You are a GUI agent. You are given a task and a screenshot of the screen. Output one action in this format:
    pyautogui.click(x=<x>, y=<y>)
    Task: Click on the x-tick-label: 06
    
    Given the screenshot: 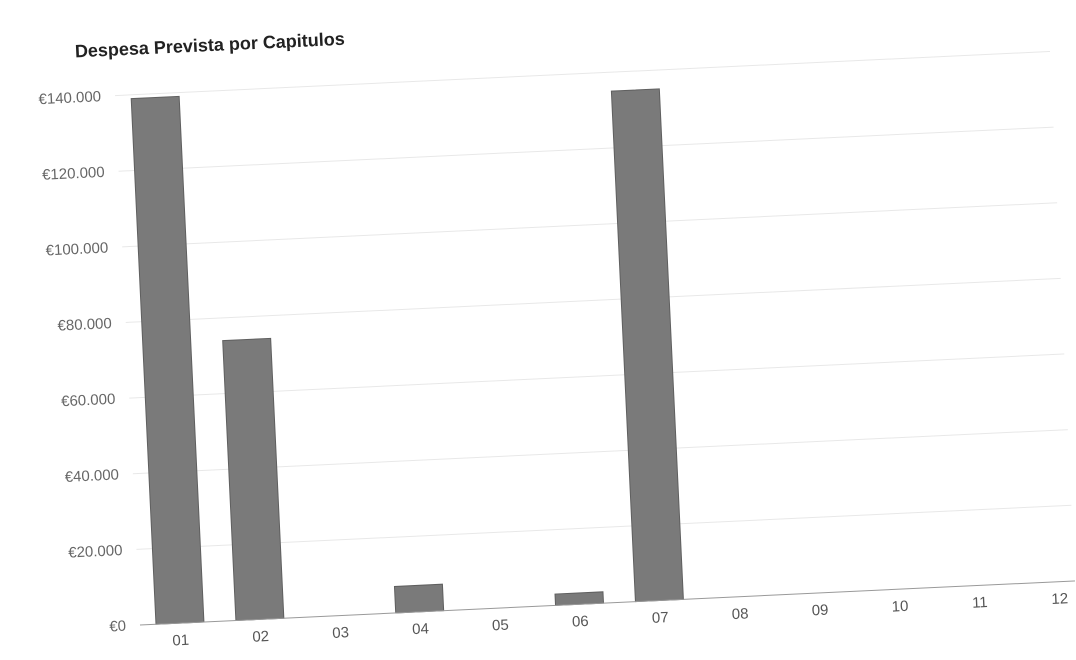 What is the action you would take?
    pyautogui.click(x=580, y=622)
    